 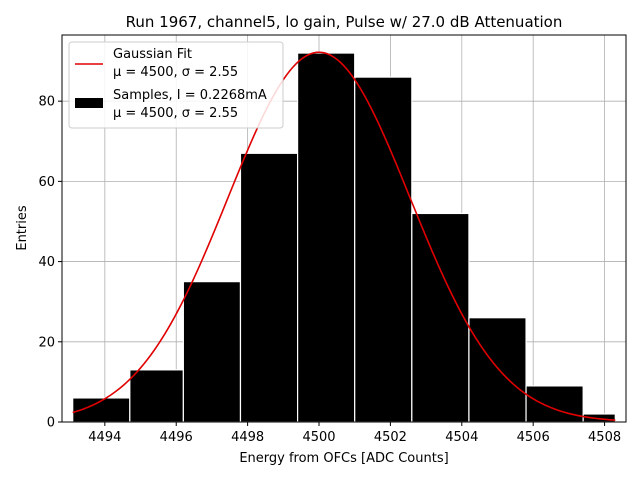 I want to click on x-tick-label: 4508, so click(x=604, y=437).